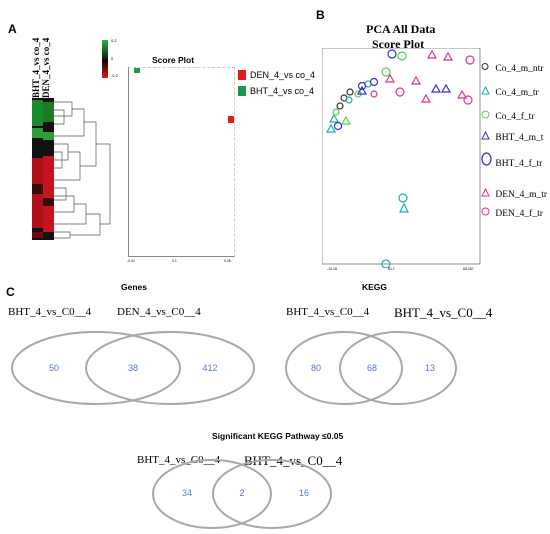 The height and width of the screenshot is (534, 550). Describe the element at coordinates (391, 269) in the screenshot. I see `pca-x-tick-2: 81.1` at that location.